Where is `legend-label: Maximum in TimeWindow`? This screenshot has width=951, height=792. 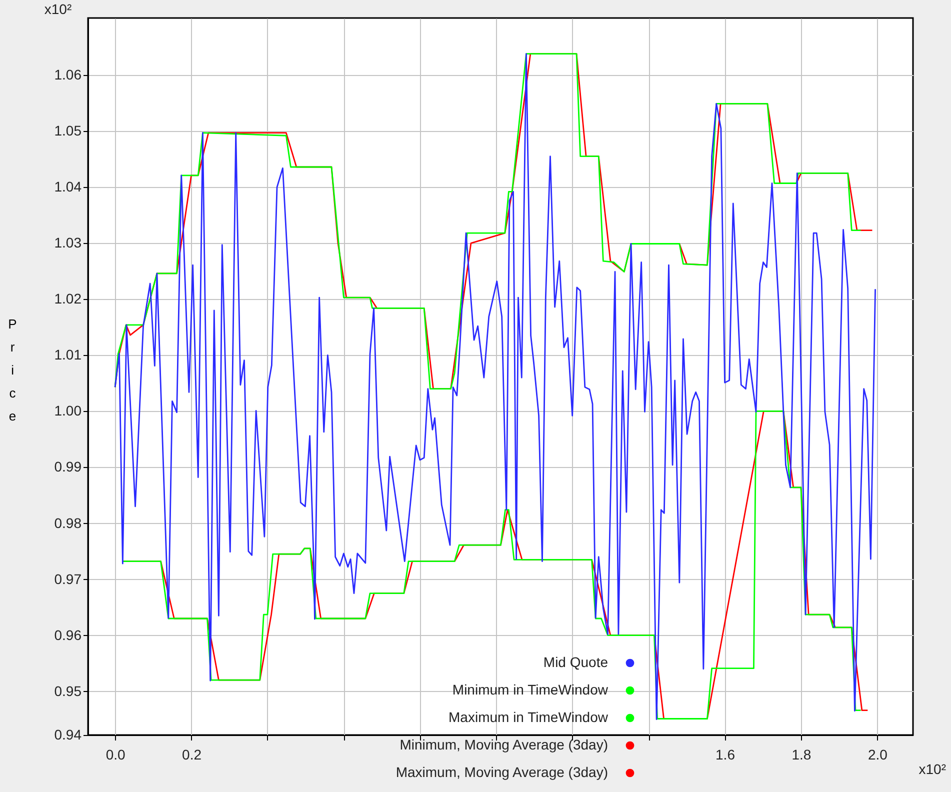
legend-label: Maximum in TimeWindow is located at coordinates (528, 717).